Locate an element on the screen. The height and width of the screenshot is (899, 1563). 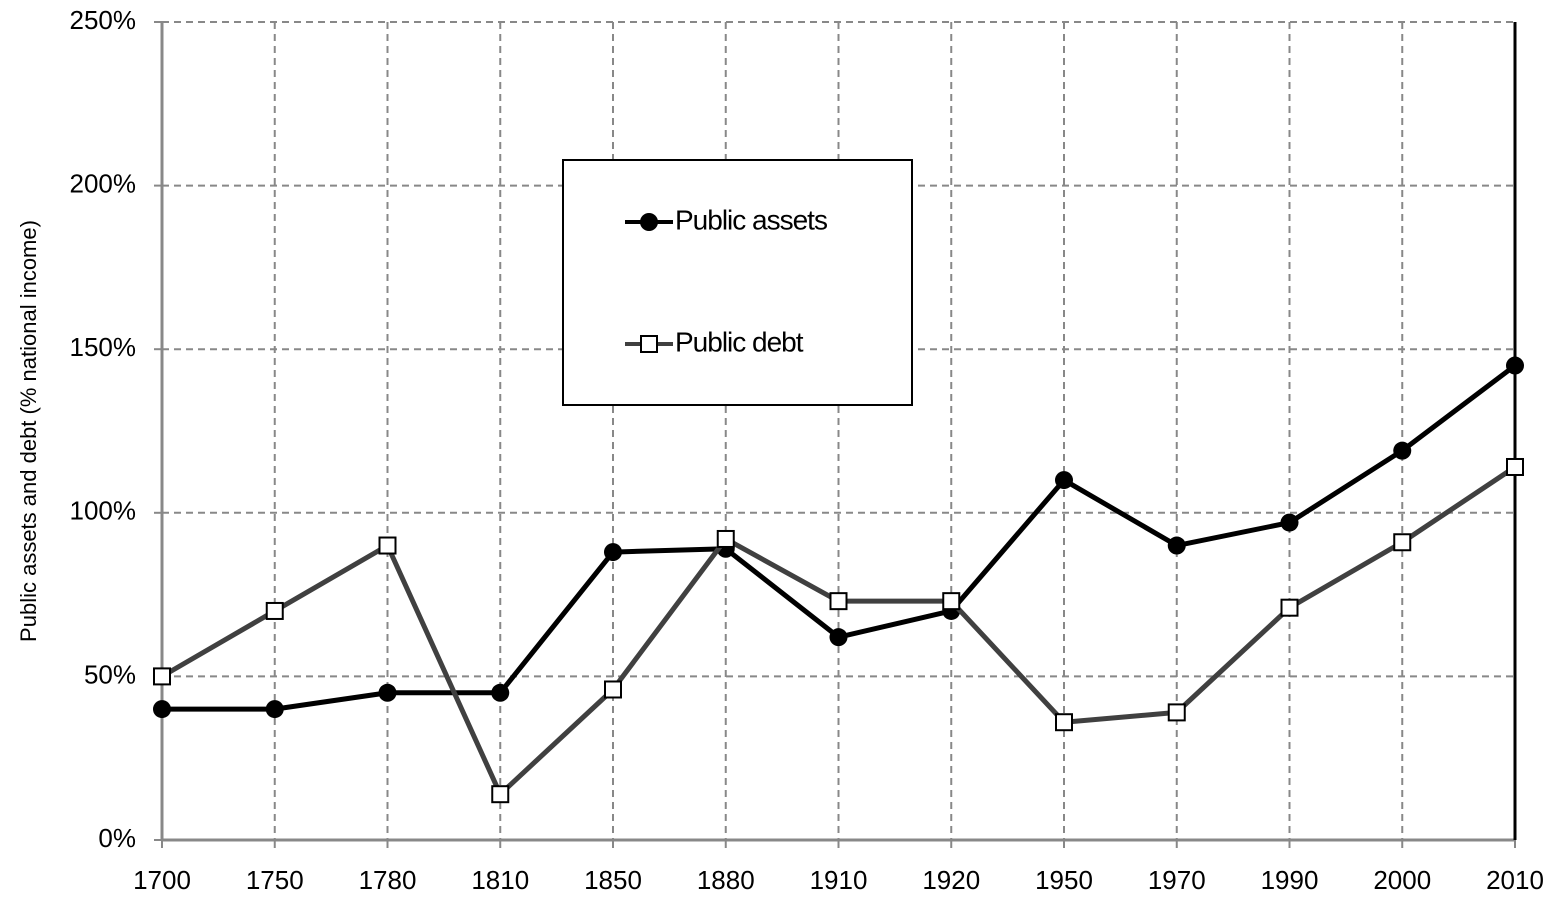
y-tick-label: 50% is located at coordinates (110, 674).